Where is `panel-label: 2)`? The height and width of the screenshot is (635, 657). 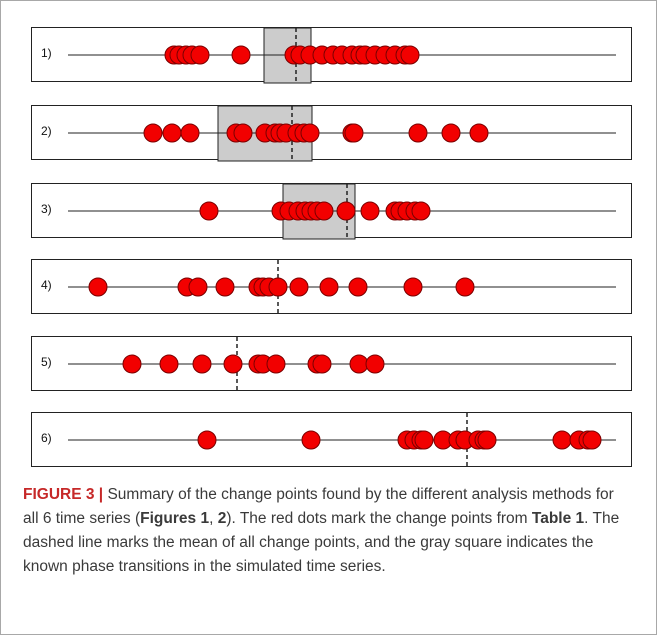
panel-label: 2) is located at coordinates (46, 131).